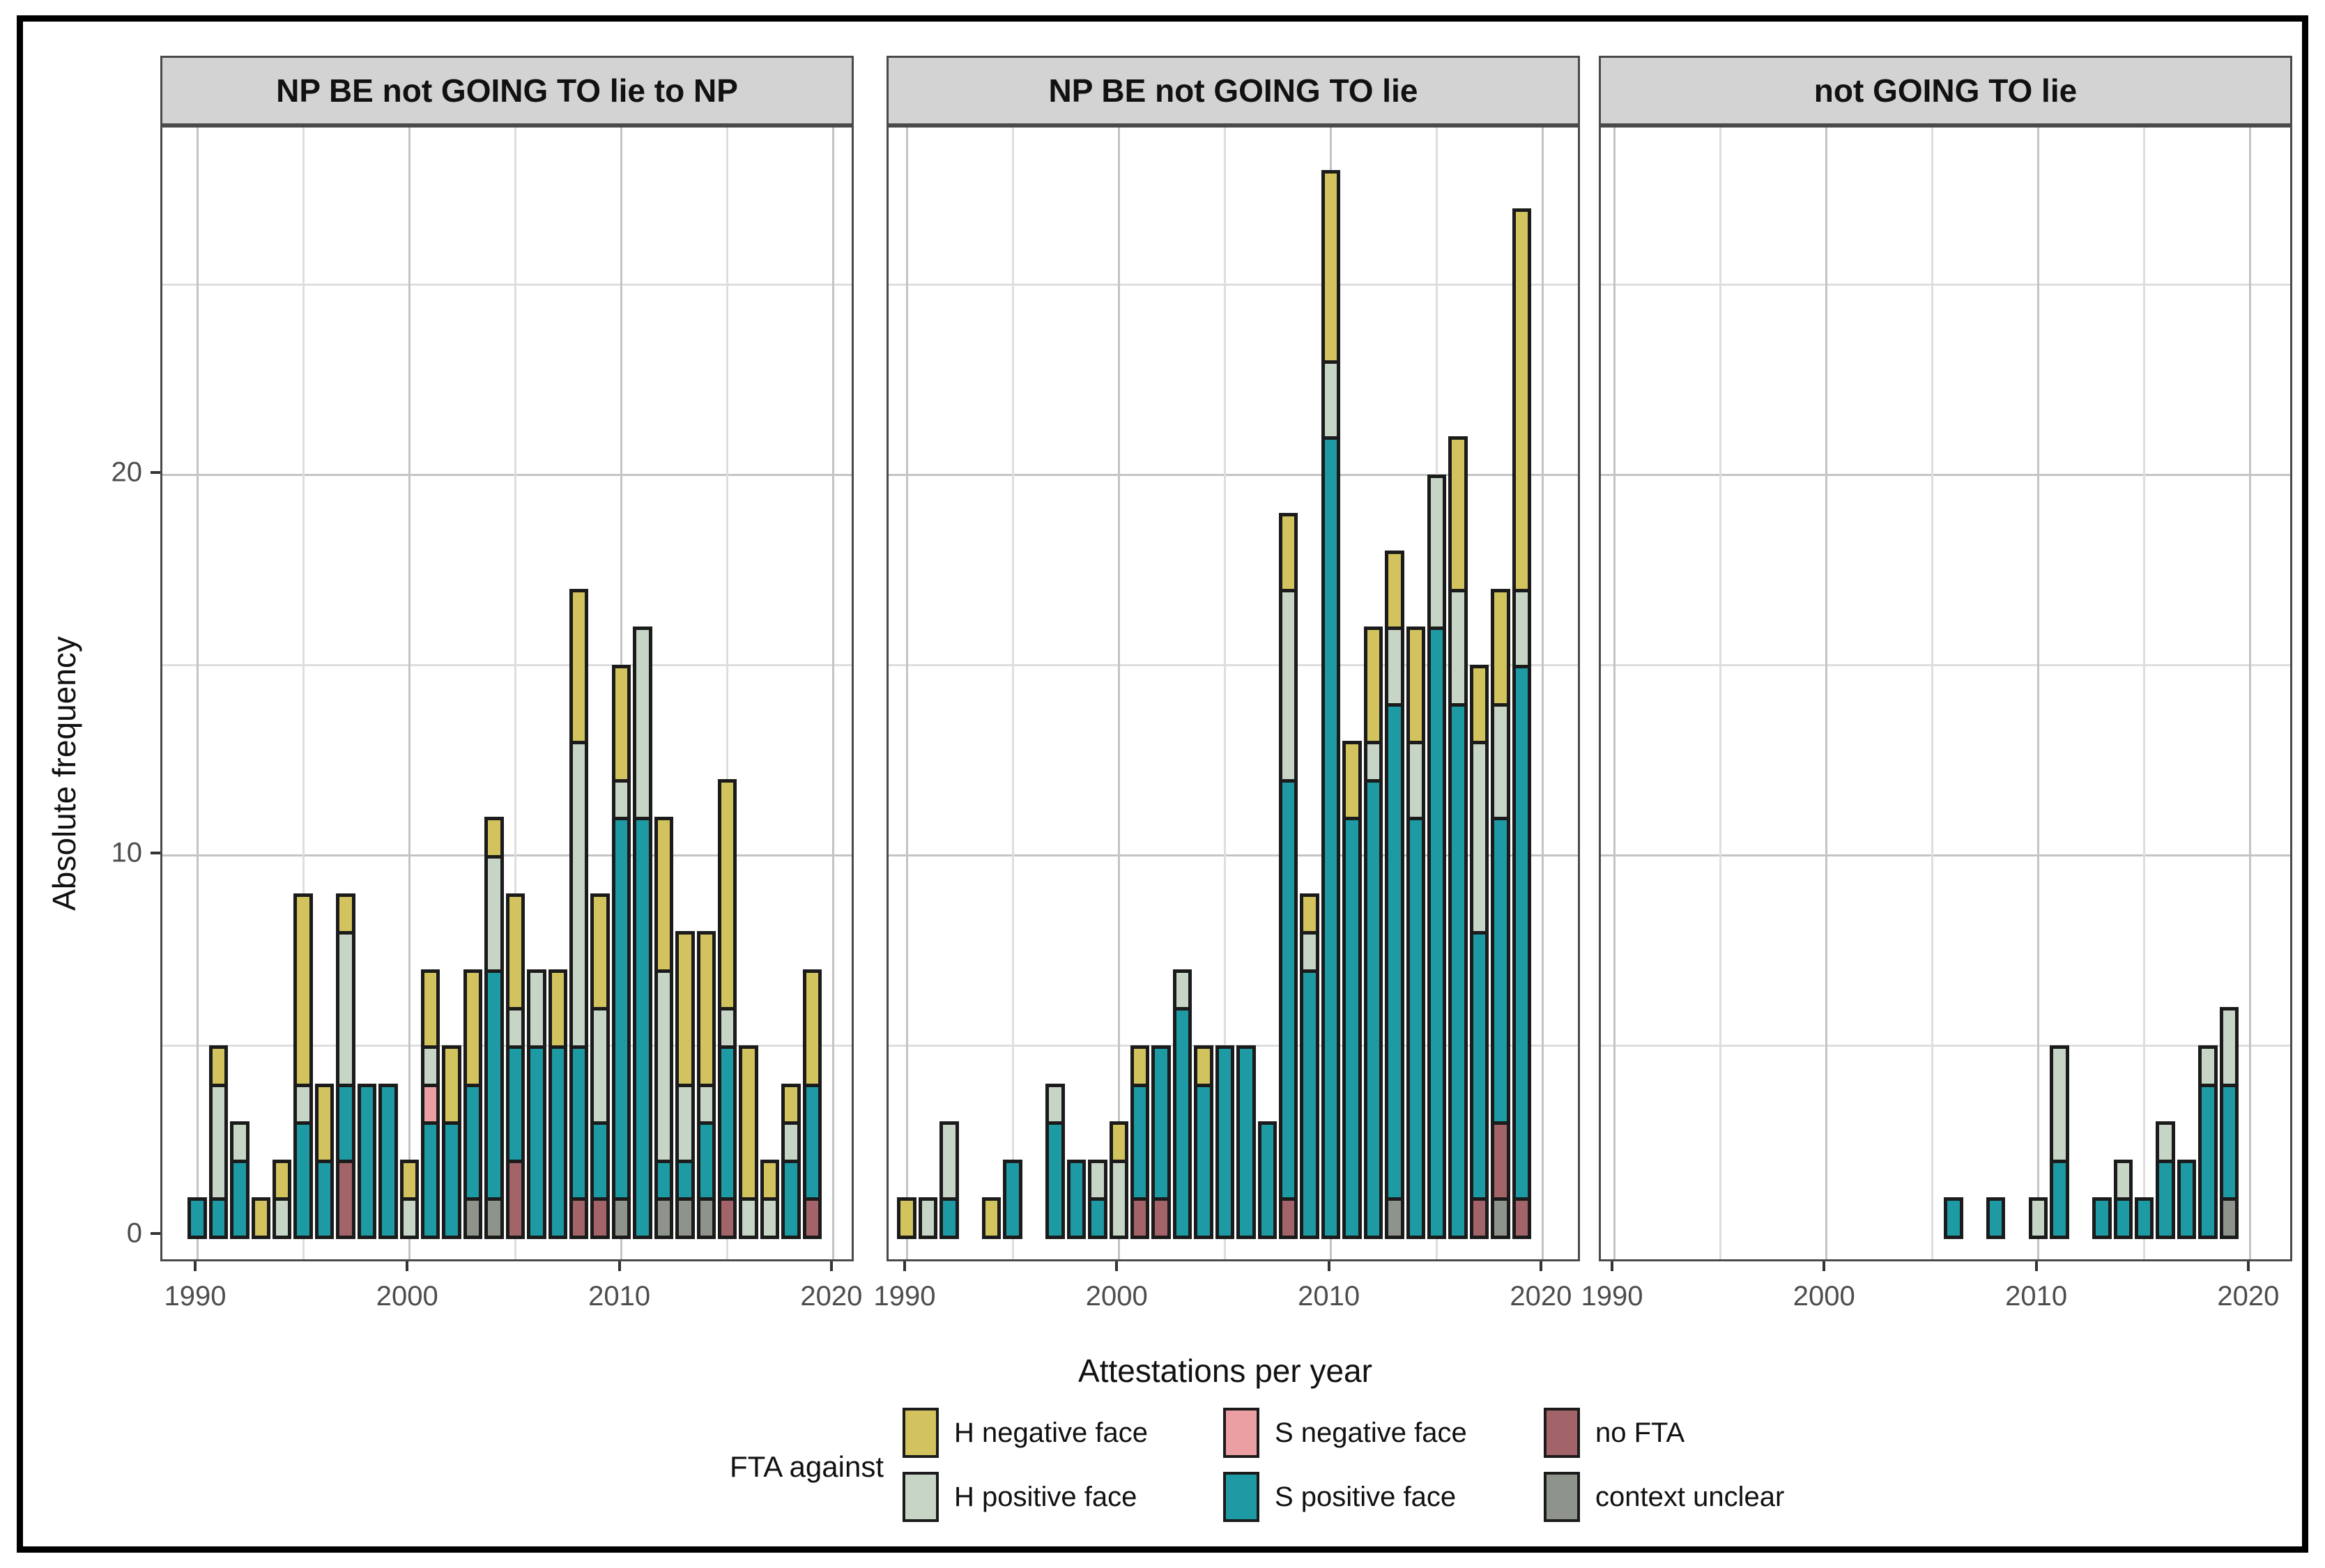 The height and width of the screenshot is (1568, 2325). What do you see at coordinates (1051, 1432) in the screenshot?
I see `legend-label: H negative face` at bounding box center [1051, 1432].